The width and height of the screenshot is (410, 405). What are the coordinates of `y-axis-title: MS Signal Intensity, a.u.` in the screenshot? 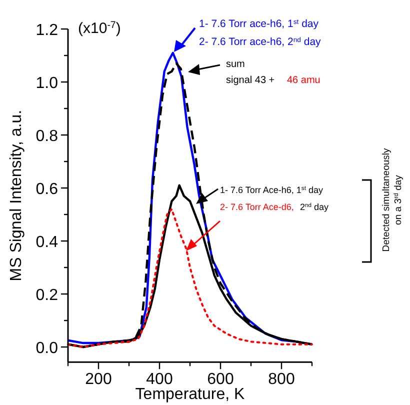 It's located at (16, 196).